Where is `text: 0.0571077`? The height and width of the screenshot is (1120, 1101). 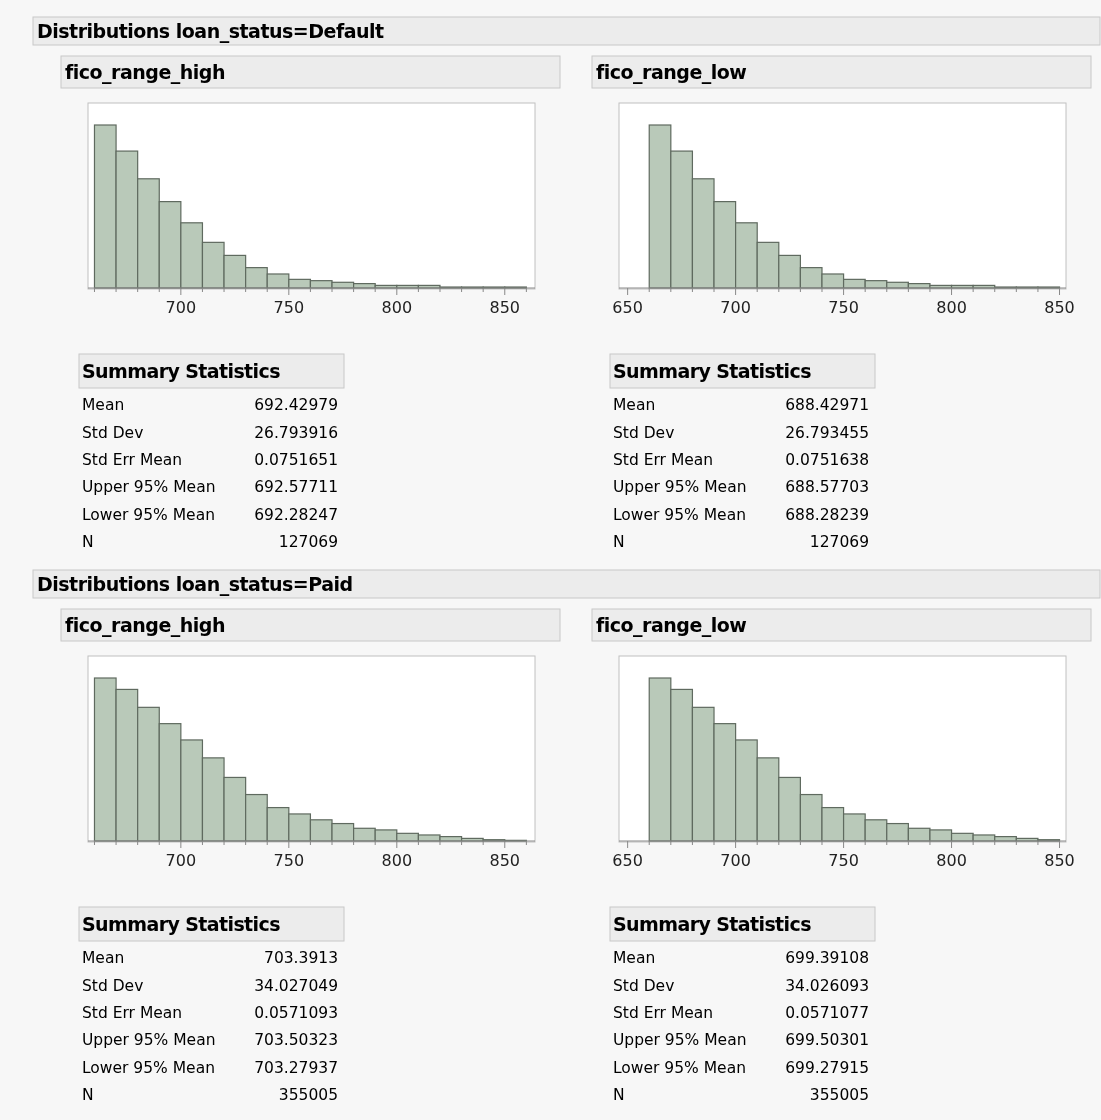 text: 0.0571077 is located at coordinates (827, 1013).